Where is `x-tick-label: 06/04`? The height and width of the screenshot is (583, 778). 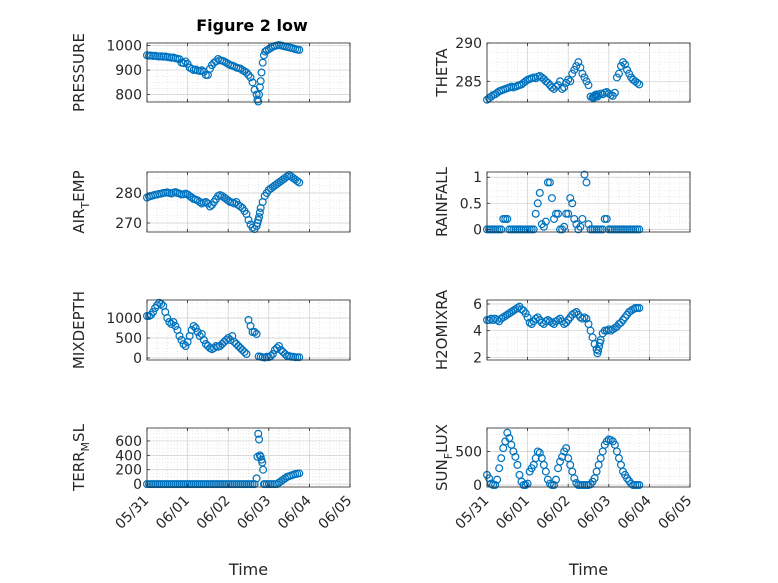
x-tick-label: 06/04 is located at coordinates (635, 513).